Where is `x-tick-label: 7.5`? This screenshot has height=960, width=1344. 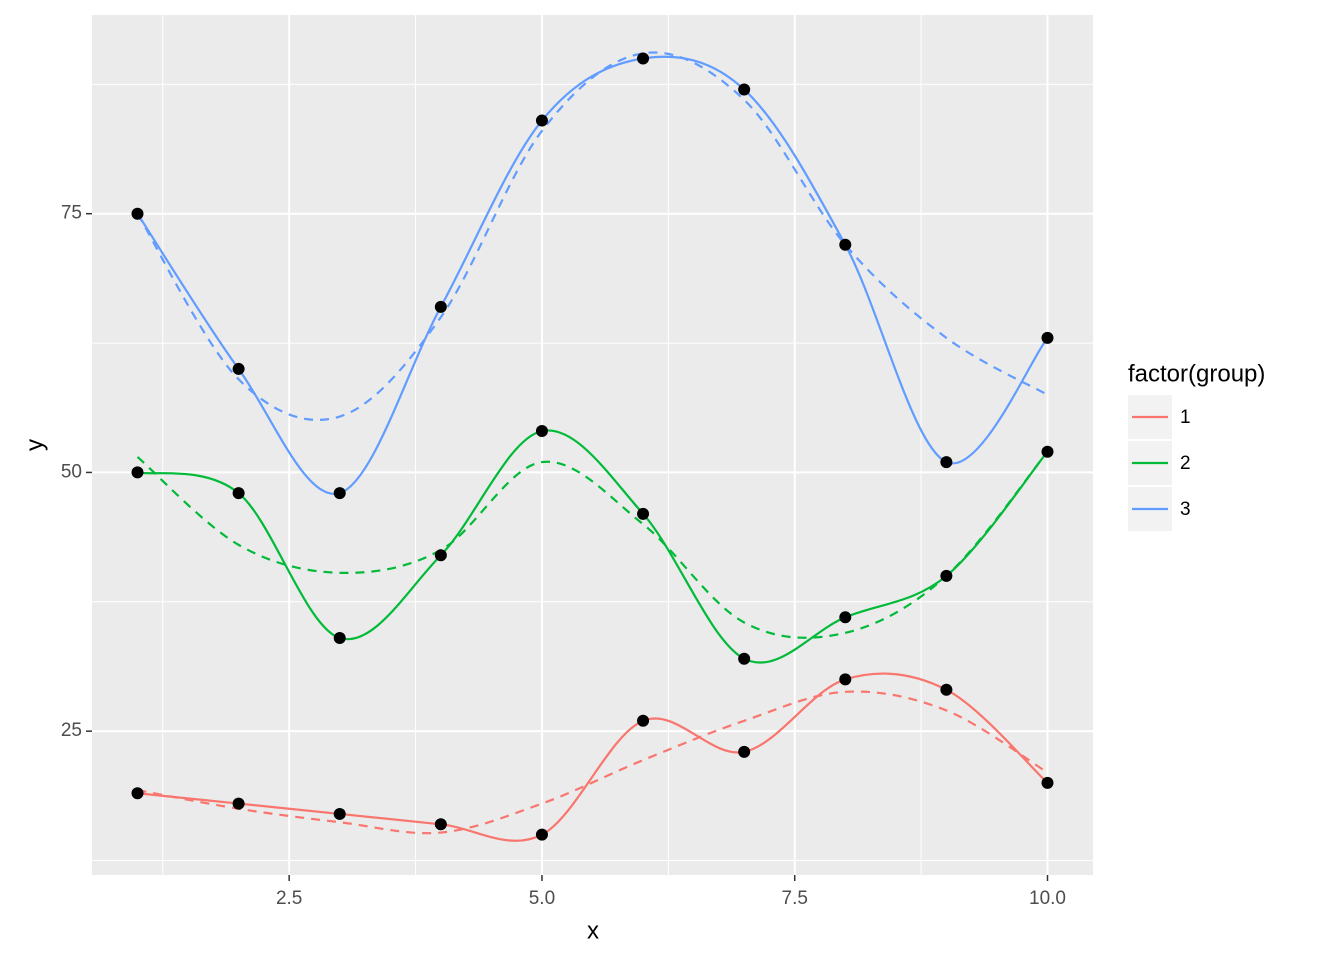
x-tick-label: 7.5 is located at coordinates (795, 898).